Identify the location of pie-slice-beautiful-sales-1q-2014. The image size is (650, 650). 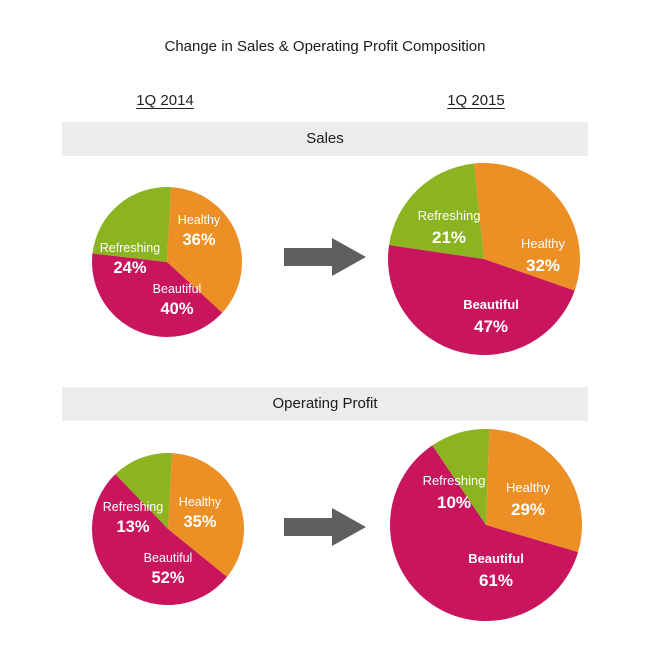
(157, 295).